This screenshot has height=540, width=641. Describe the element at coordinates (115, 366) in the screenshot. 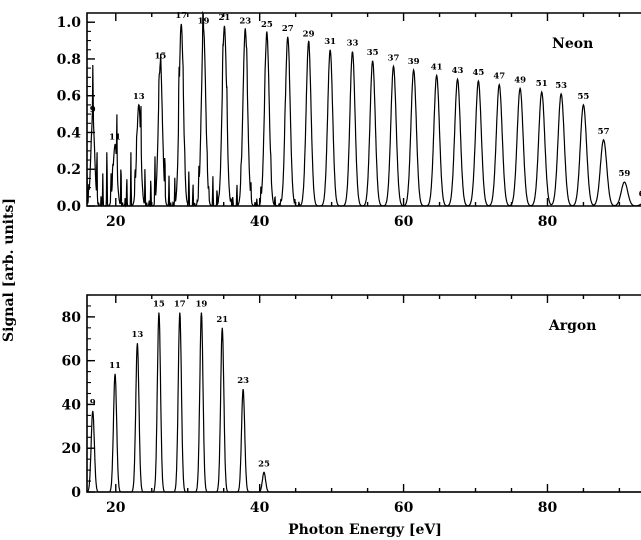

I see `argon-harmonic-label: 11` at that location.